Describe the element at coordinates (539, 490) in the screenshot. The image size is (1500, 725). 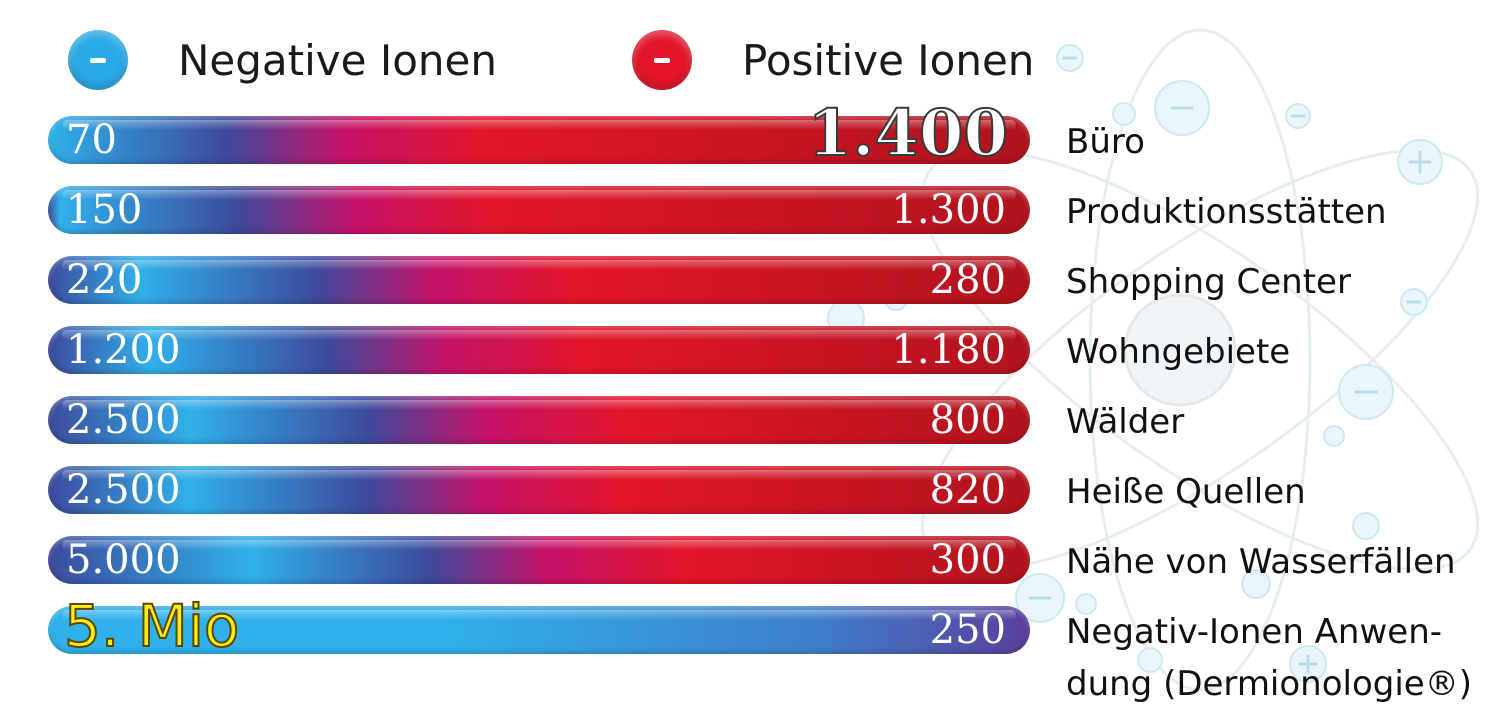
I see `bar-row: 2.500 820` at that location.